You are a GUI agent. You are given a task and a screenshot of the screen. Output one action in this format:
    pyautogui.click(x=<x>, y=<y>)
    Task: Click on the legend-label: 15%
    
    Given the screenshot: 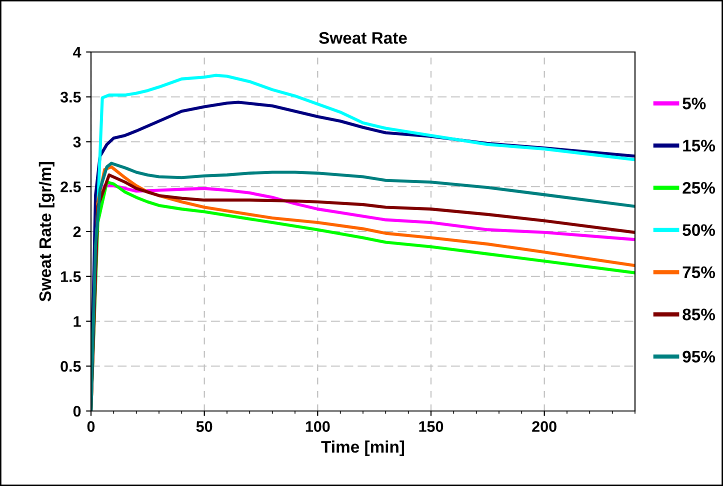 What is the action you would take?
    pyautogui.click(x=699, y=146)
    